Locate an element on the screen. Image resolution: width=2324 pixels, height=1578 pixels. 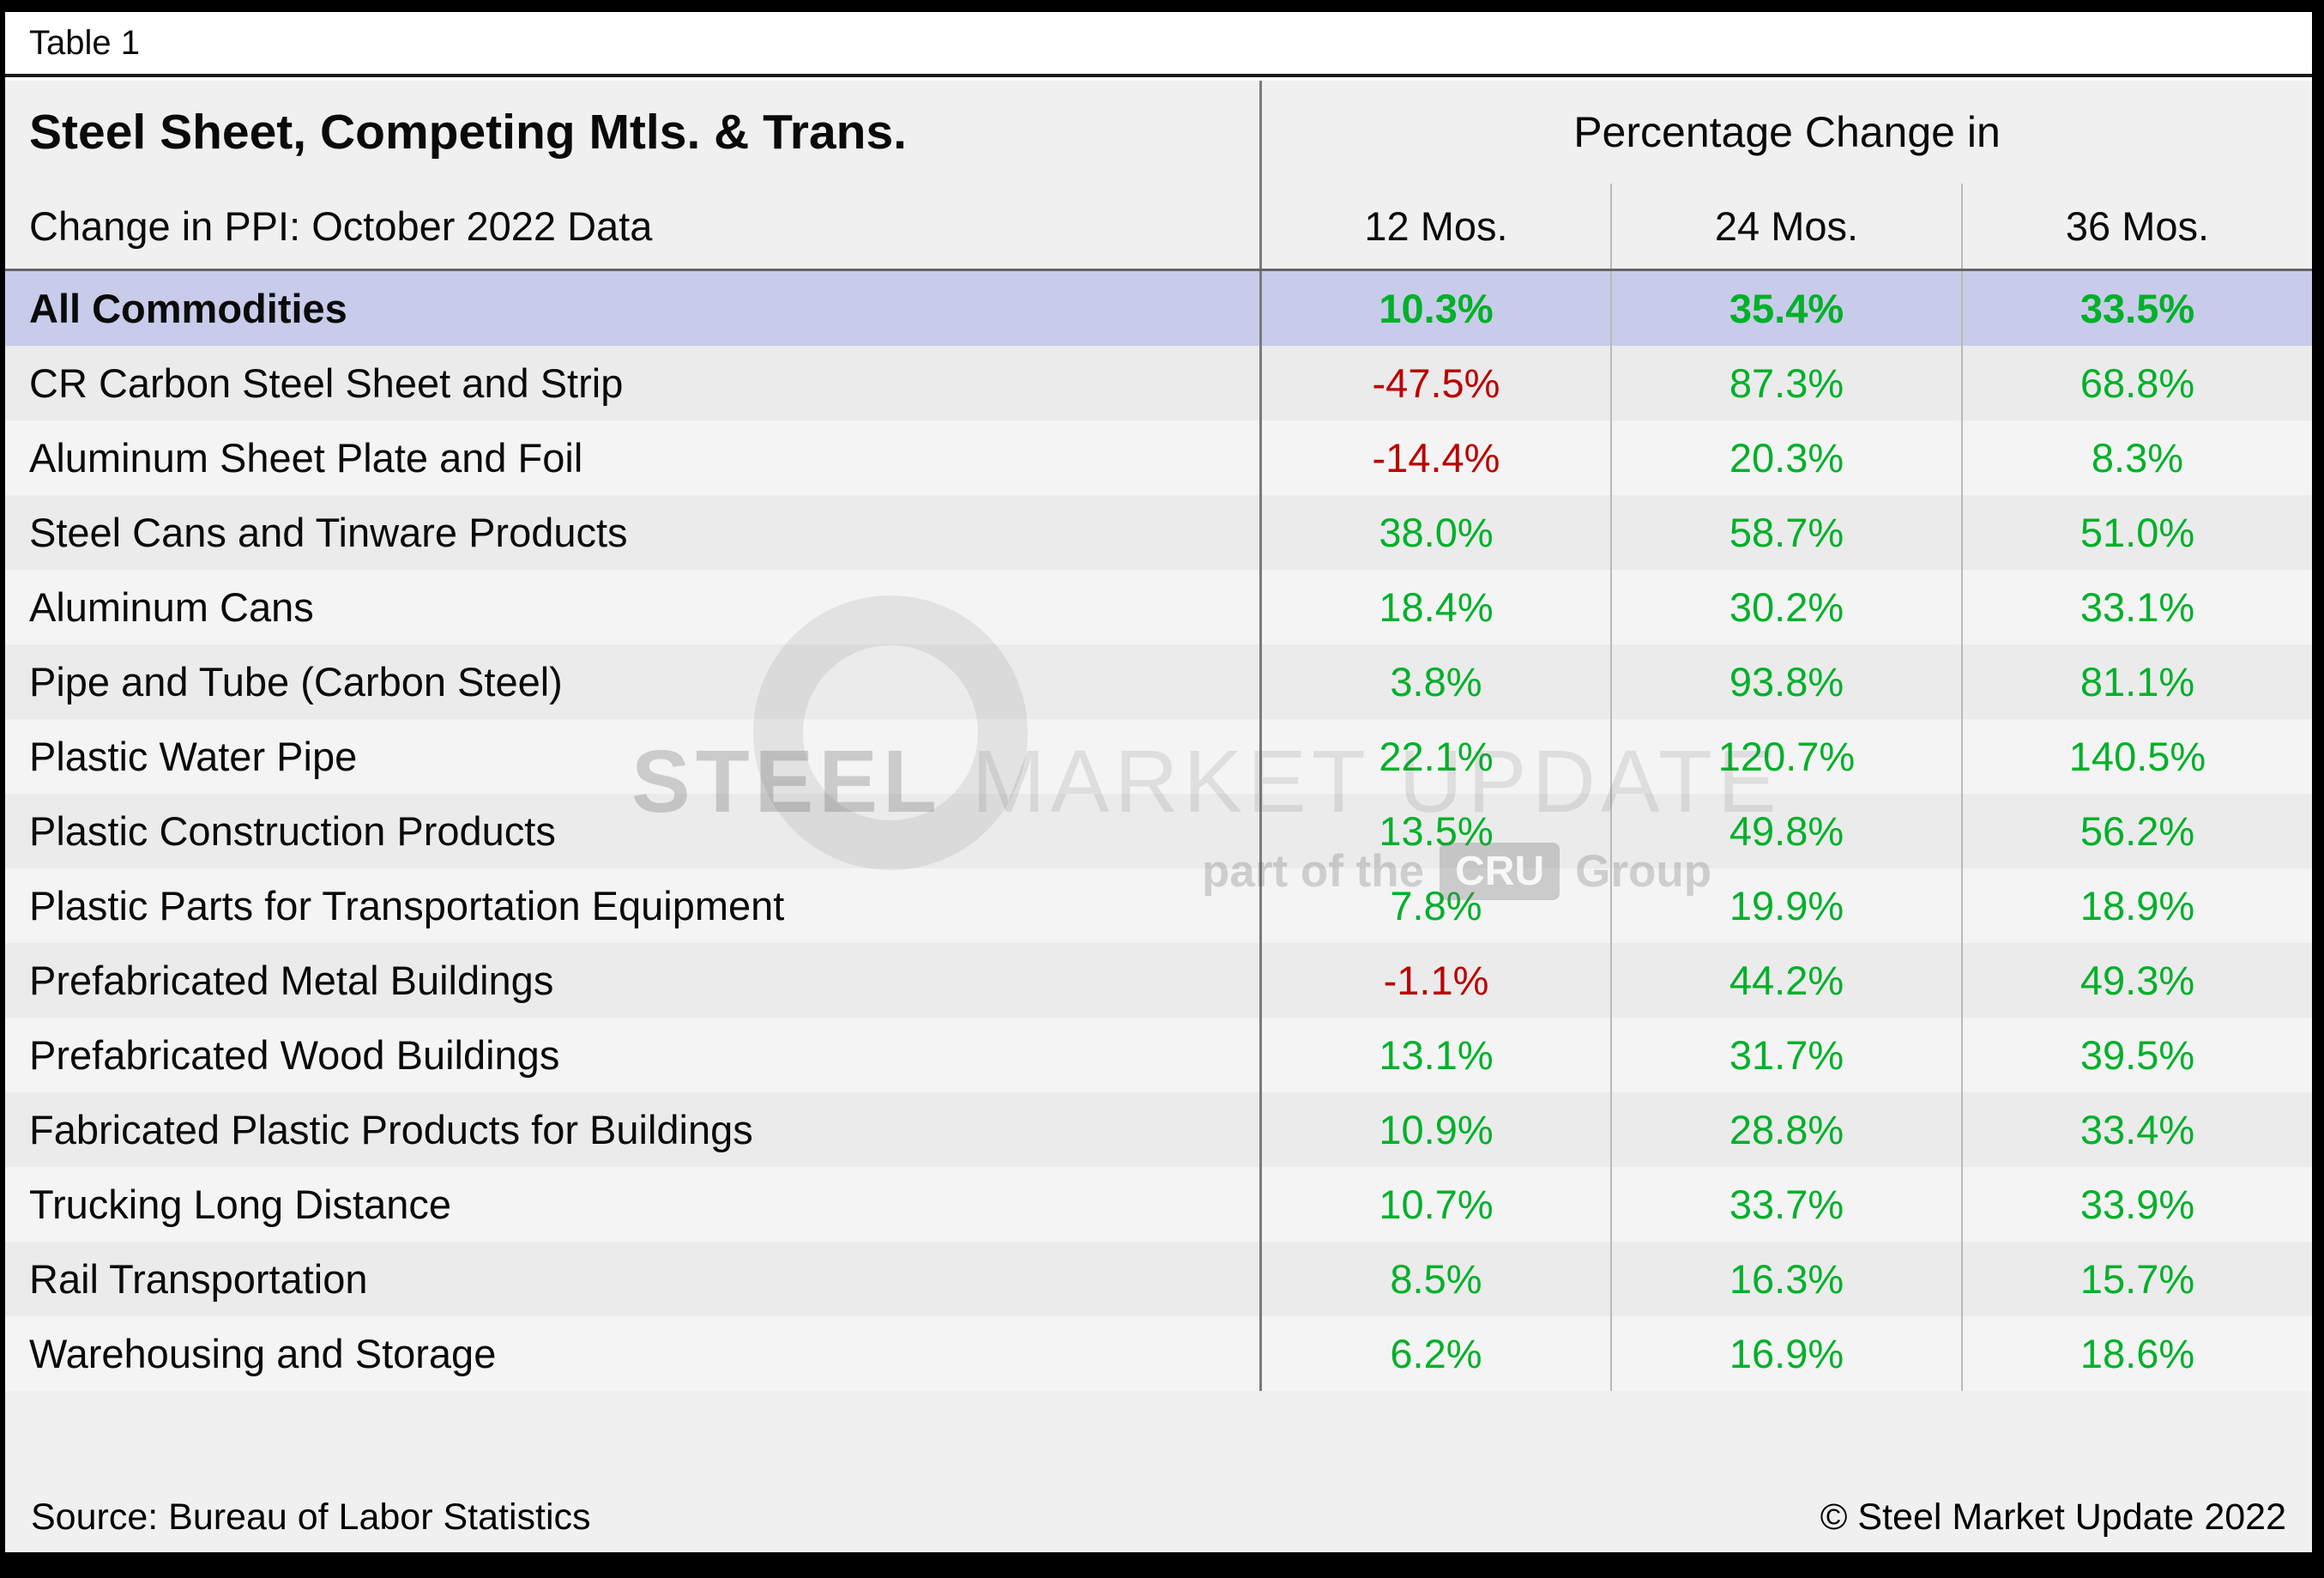
row-label: Trucking Long Distance is located at coordinates (241, 1204).